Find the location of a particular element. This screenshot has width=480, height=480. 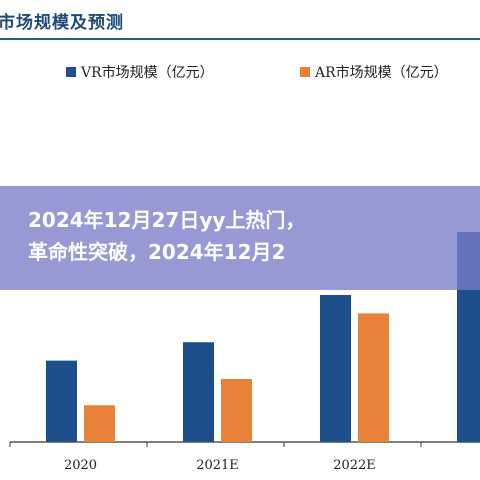

x-tick-label: 2022E is located at coordinates (354, 465).